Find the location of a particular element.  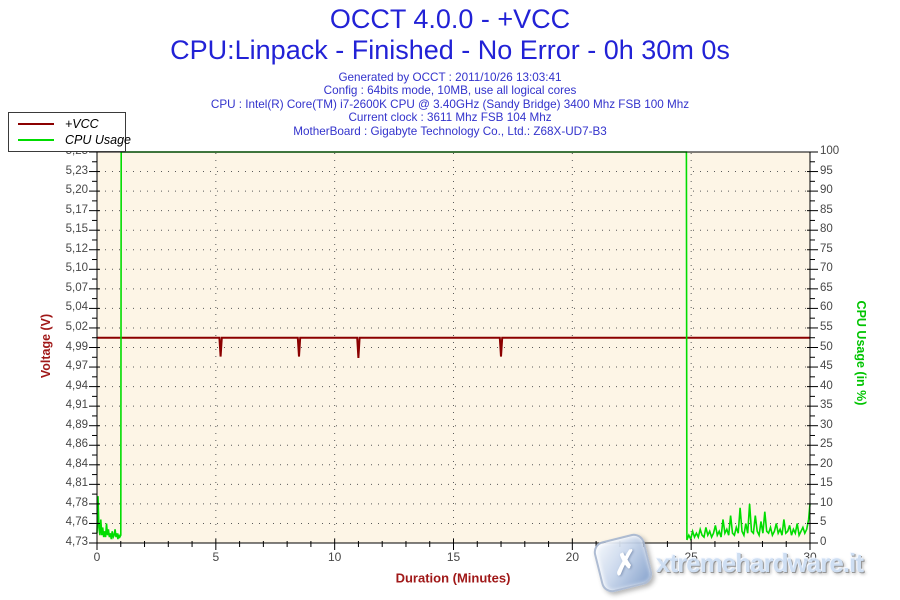

tick-label: 5,07 is located at coordinates (76, 287).